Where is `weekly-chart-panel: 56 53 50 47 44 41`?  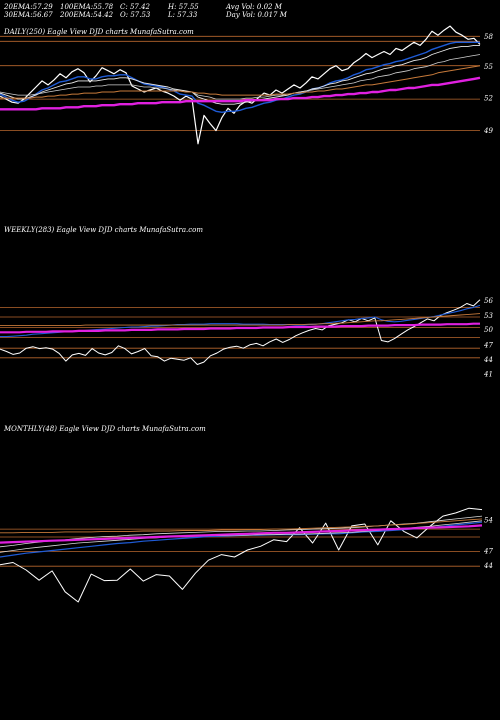 weekly-chart-panel: 56 53 50 47 44 41 is located at coordinates (246, 338).